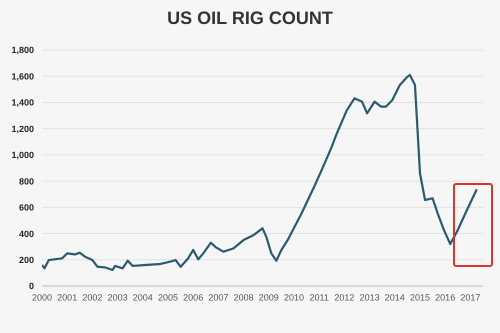  Describe the element at coordinates (268, 297) in the screenshot. I see `x-tick-label: 2009` at that location.